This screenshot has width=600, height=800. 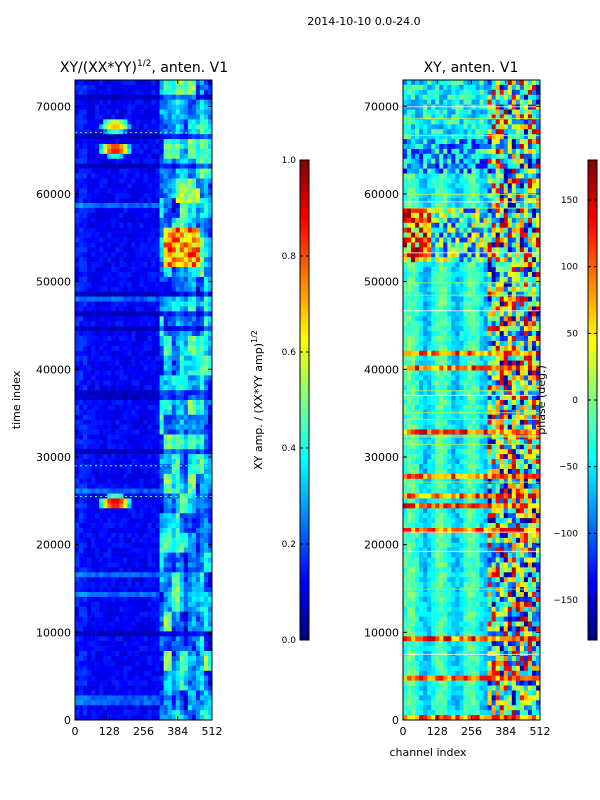 What do you see at coordinates (144, 67) in the screenshot?
I see `amplitude-plot-title: XY/(XX*YY)1/2, anten. V1` at bounding box center [144, 67].